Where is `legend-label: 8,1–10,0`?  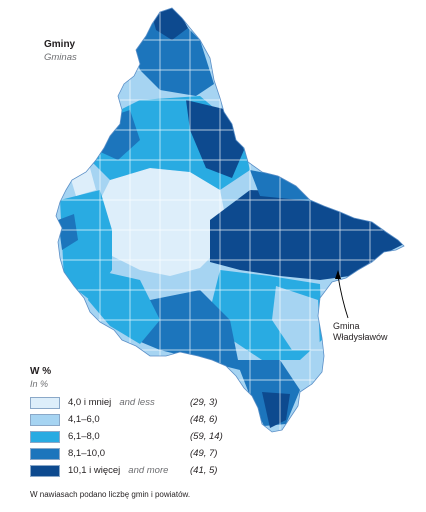 legend-label: 8,1–10,0 is located at coordinates (86, 453).